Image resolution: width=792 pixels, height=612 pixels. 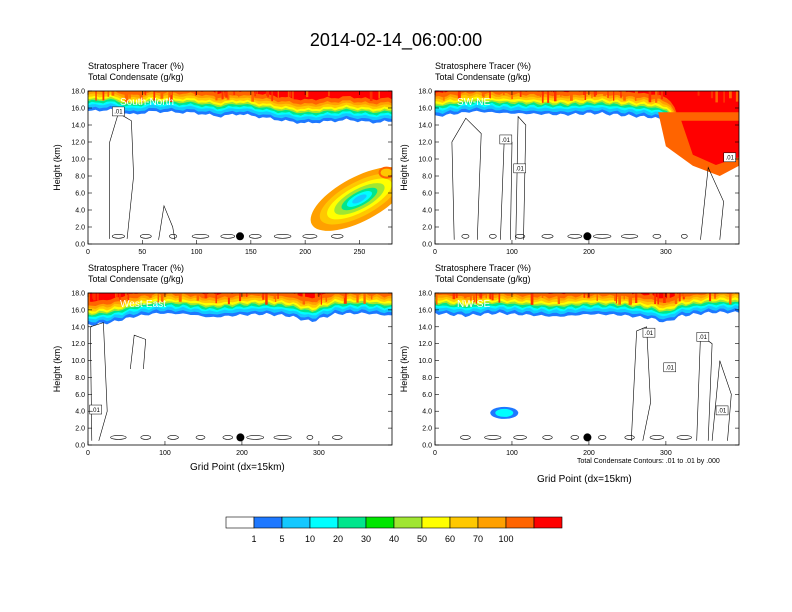 What do you see at coordinates (519, 168) in the screenshot?
I see `contour-label-box` at bounding box center [519, 168].